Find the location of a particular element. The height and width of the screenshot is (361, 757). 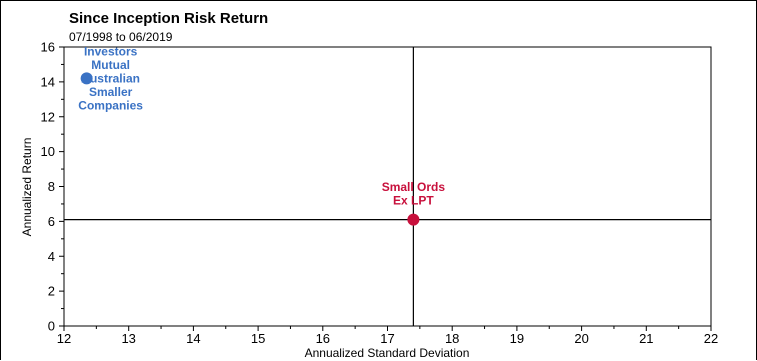

x-tick-label: 14 is located at coordinates (193, 338).